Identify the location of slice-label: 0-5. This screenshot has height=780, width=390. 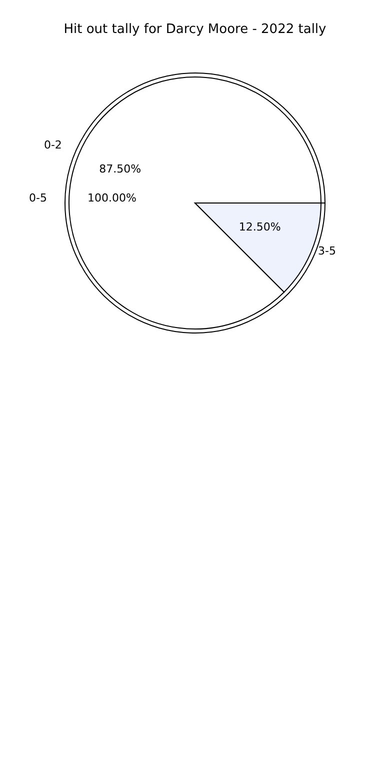
(38, 198).